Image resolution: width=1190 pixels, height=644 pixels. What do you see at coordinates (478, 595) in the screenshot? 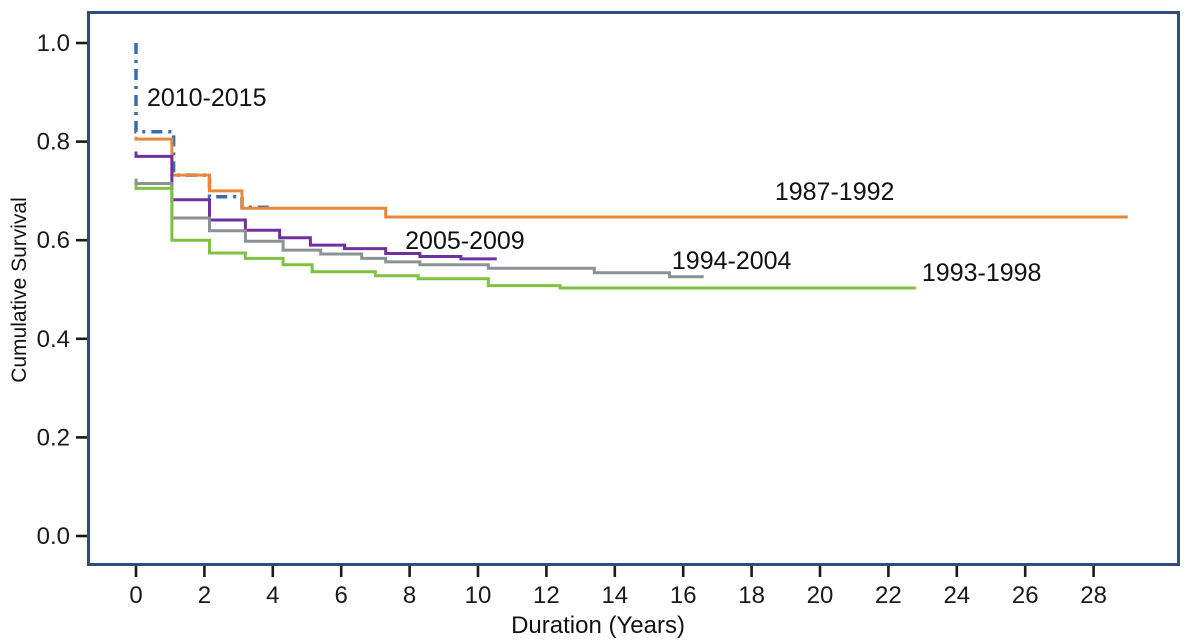
I see `x-tick-label: 10` at bounding box center [478, 595].